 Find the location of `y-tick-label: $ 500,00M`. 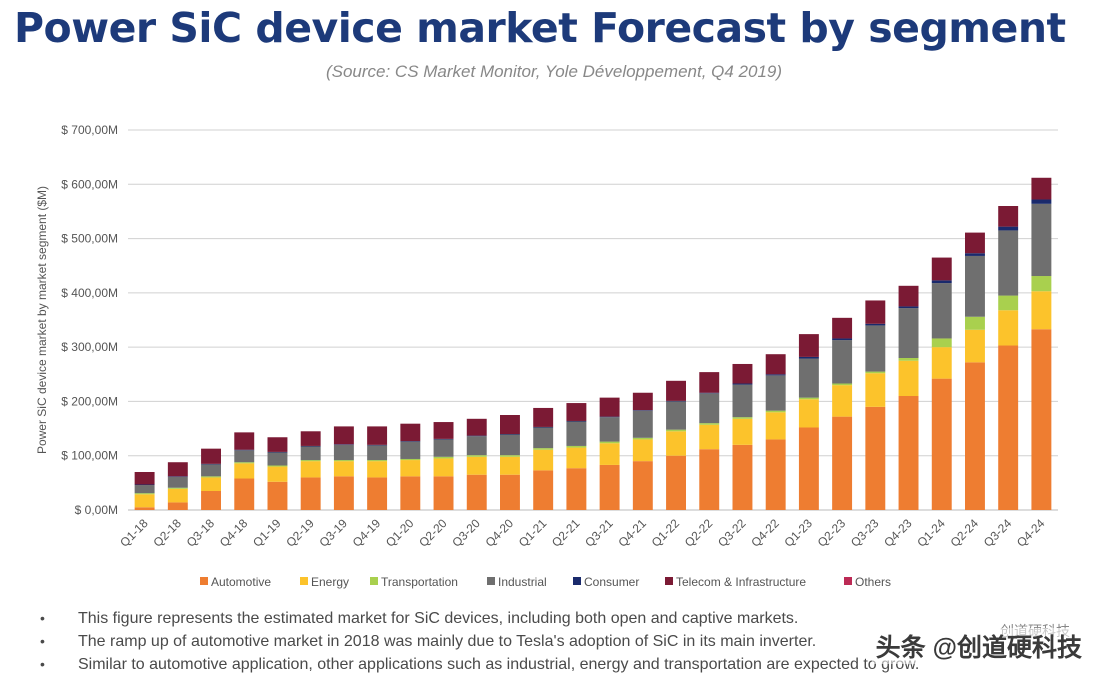

y-tick-label: $ 500,00M is located at coordinates (89, 239).